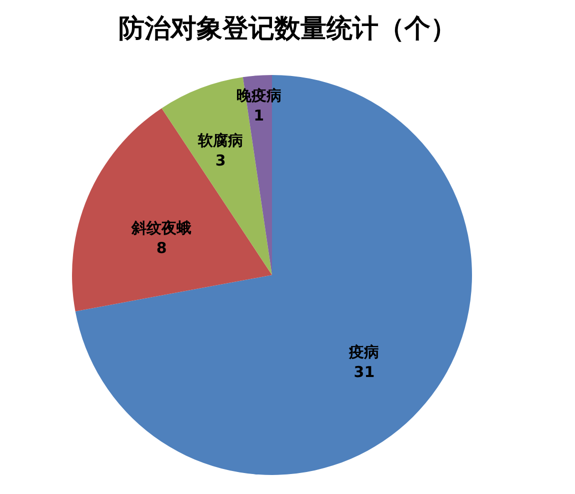 The height and width of the screenshot is (494, 575). I want to click on slice-label: 晚疫病, so click(259, 95).